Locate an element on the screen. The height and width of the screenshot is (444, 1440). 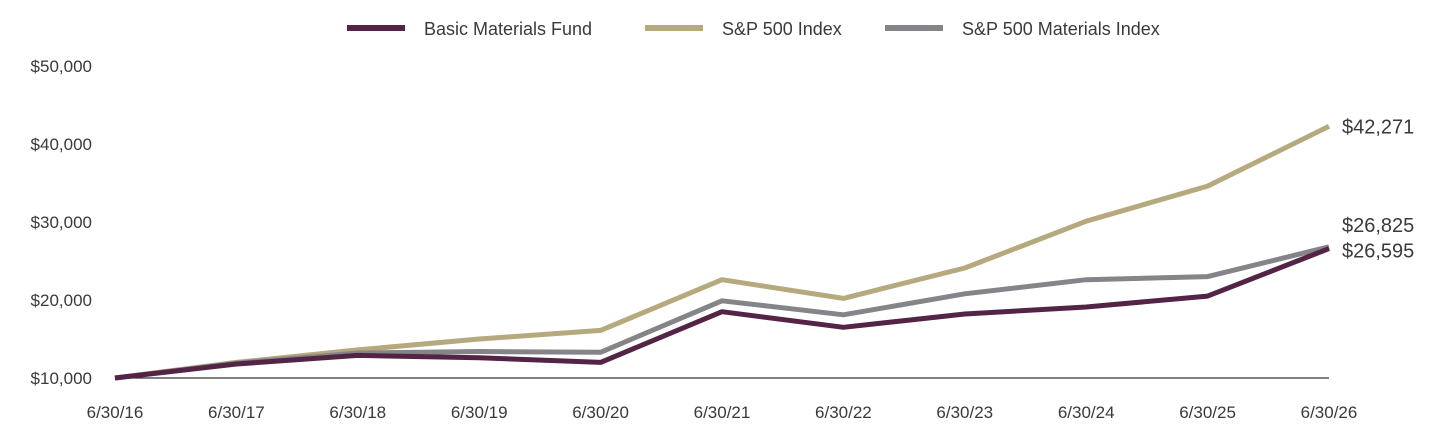
y-axis: $10,000 $20,000 $30,000 $40,000 $50,000 is located at coordinates (61, 222).